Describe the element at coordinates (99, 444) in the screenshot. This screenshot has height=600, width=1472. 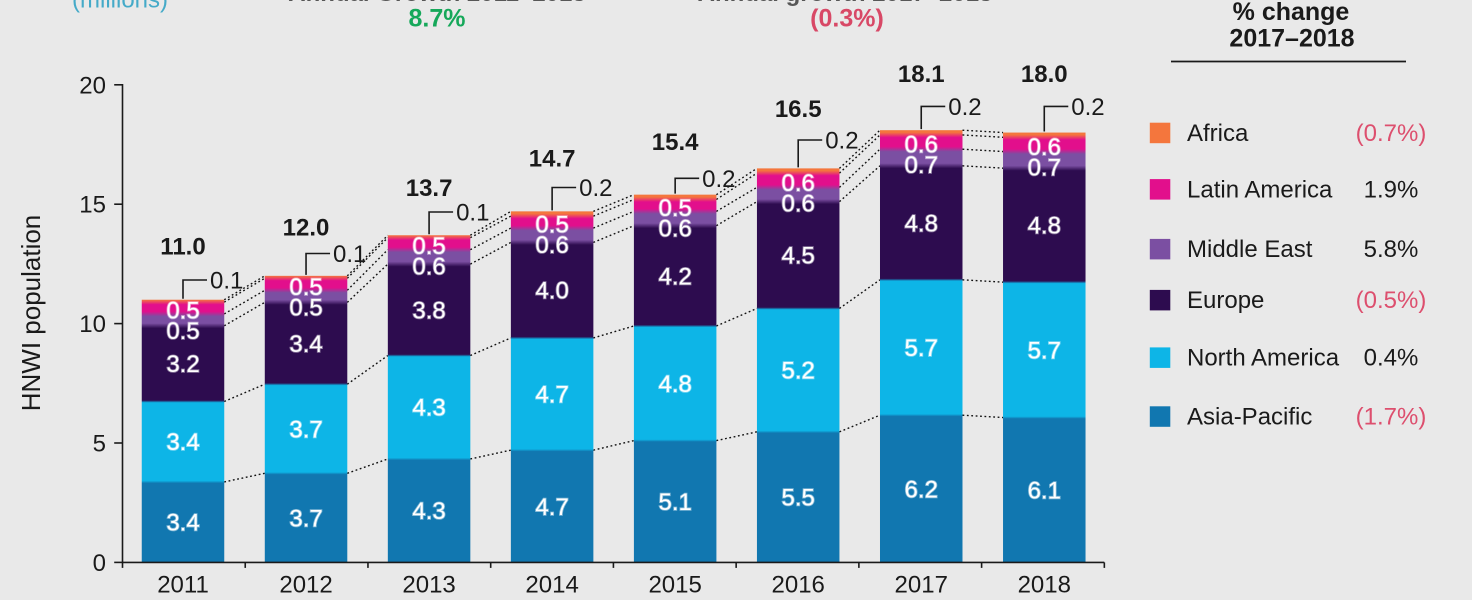
I see `svg-text: 5` at that location.